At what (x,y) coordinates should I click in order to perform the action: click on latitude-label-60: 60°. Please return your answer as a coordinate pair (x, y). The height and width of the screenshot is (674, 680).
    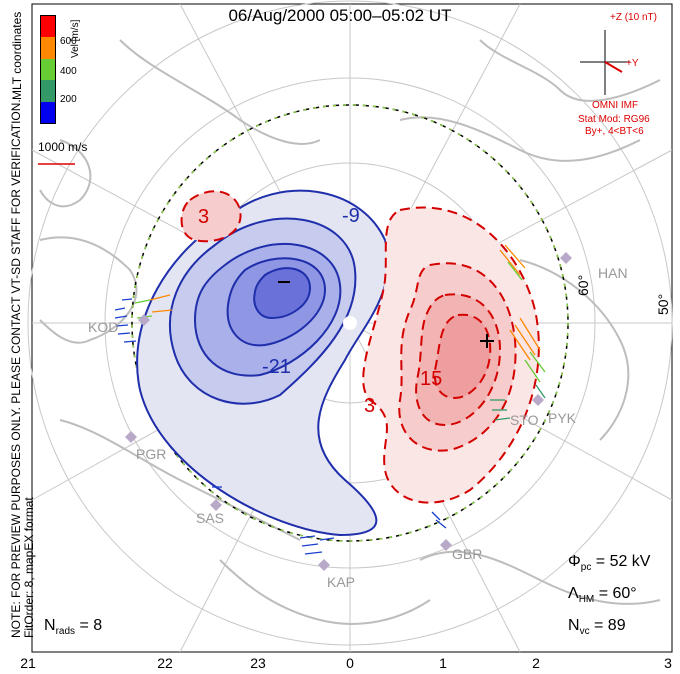
    Looking at the image, I should click on (583, 285).